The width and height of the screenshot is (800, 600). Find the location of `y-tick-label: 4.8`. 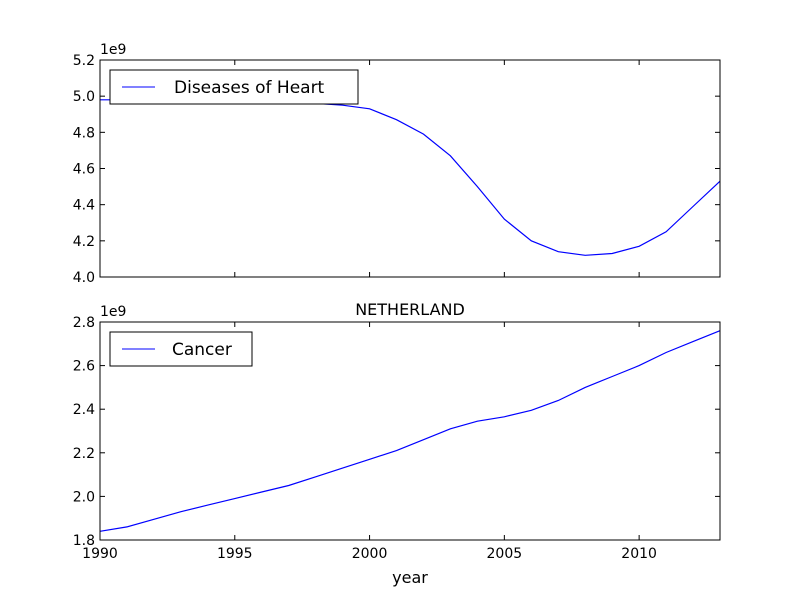

y-tick-label: 4.8 is located at coordinates (84, 133).